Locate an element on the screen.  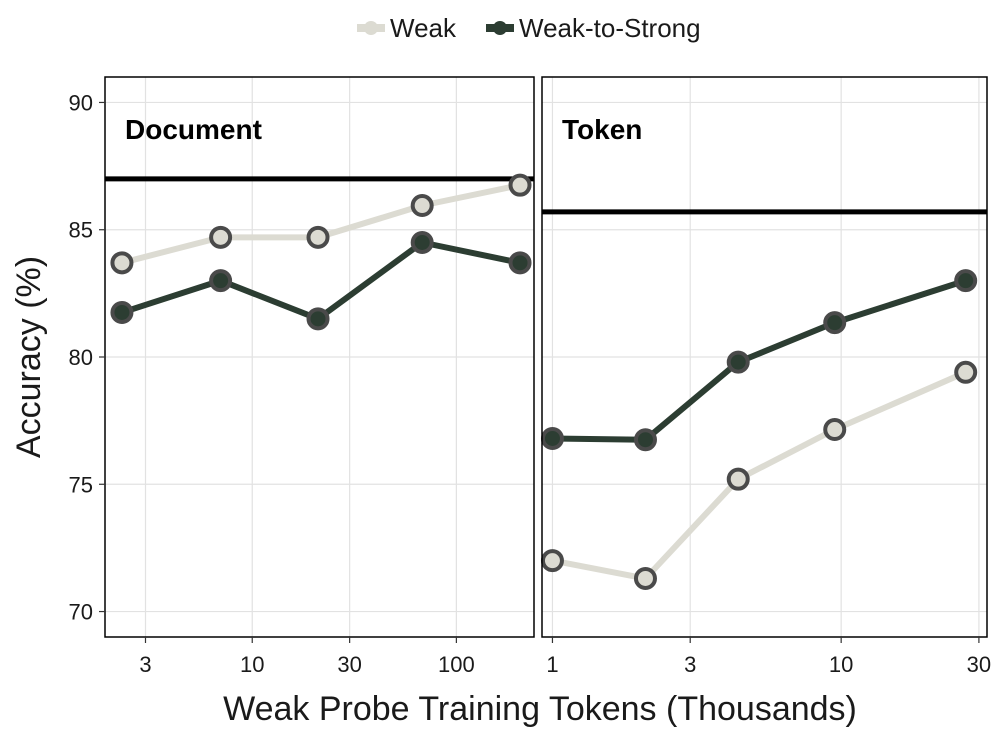
y-tick-label: 85 is located at coordinates (81, 230).